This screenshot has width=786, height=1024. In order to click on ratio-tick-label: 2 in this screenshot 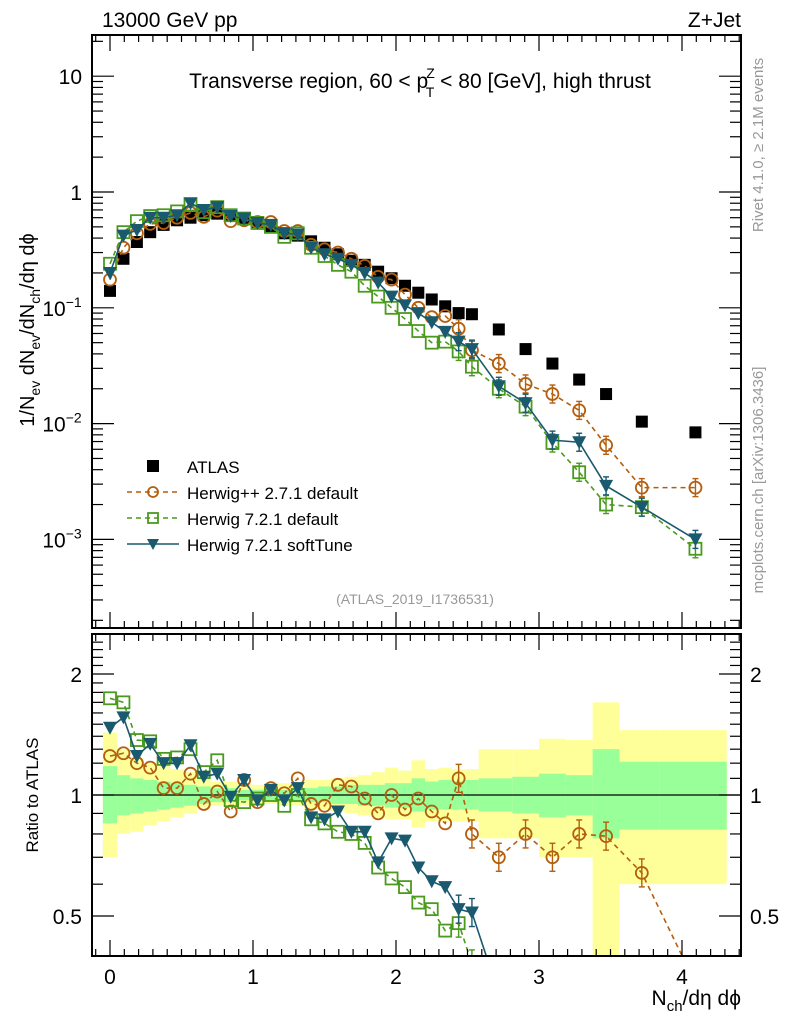, I will do `click(76, 675)`.